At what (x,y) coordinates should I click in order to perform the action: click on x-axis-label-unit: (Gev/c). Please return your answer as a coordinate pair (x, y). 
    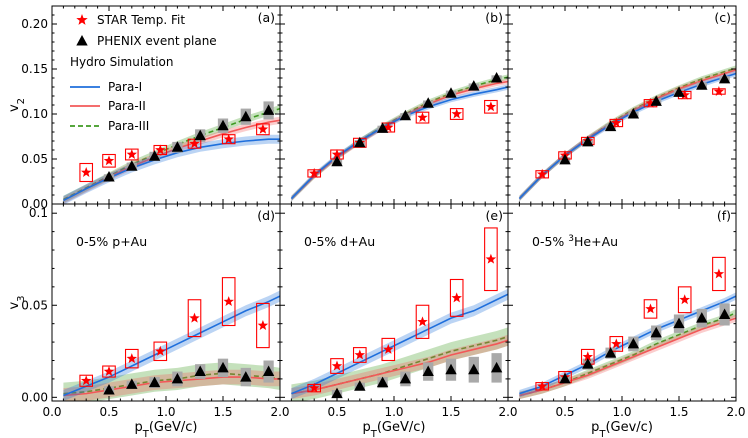
    Looking at the image, I should click on (628, 427).